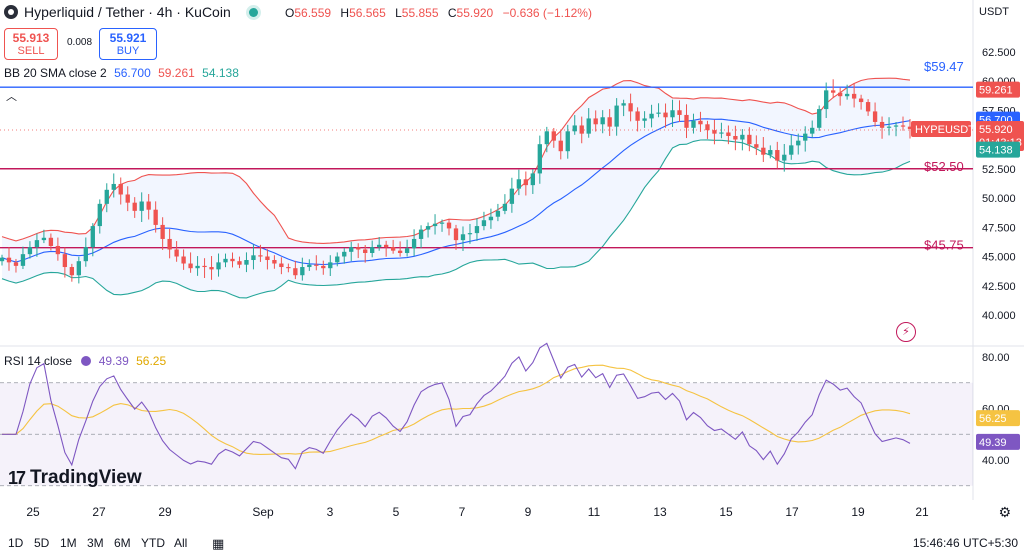 Image resolution: width=1024 pixels, height=557 pixels. What do you see at coordinates (16, 543) in the screenshot?
I see `timeframe-1d: 1D` at bounding box center [16, 543].